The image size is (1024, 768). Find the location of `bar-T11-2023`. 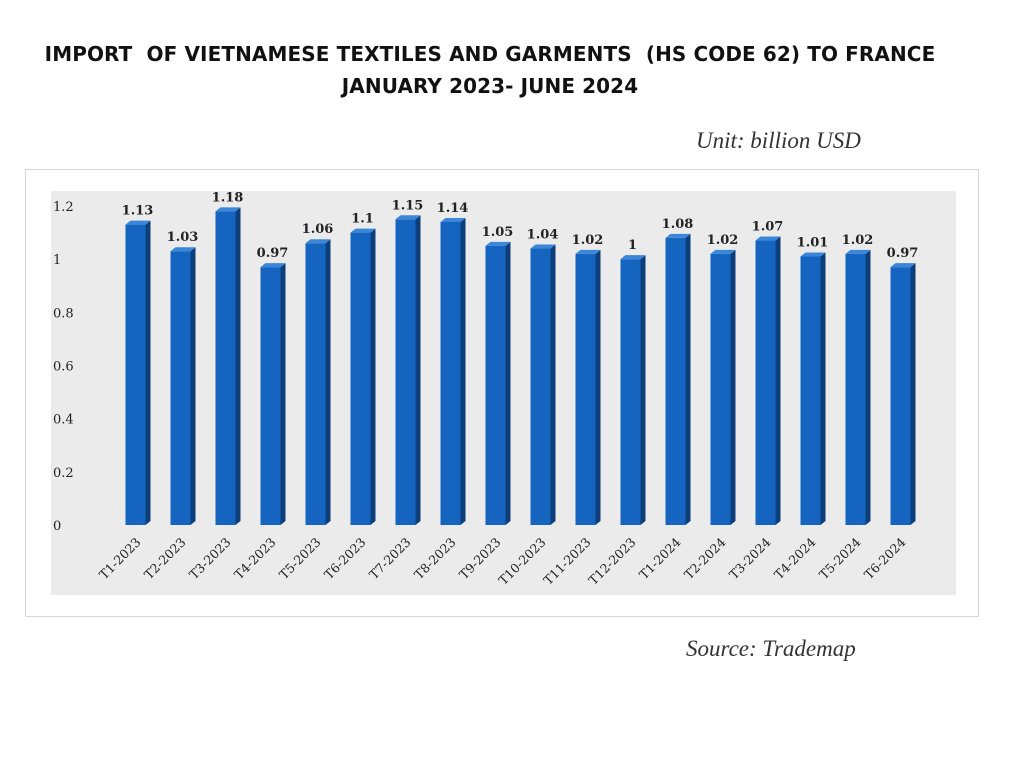

bar-T11-2023 is located at coordinates (588, 387).